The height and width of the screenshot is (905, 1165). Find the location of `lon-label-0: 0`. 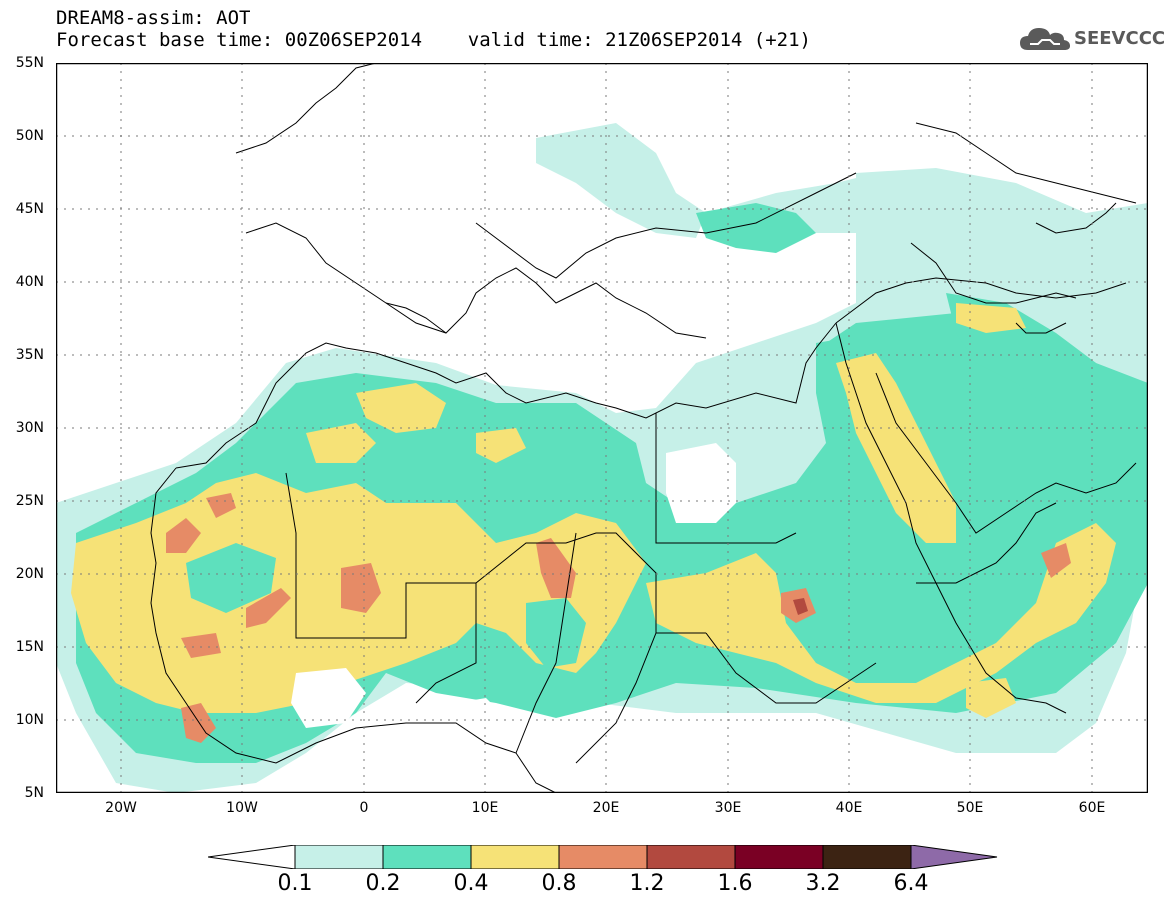

lon-label-0: 0 is located at coordinates (364, 808).